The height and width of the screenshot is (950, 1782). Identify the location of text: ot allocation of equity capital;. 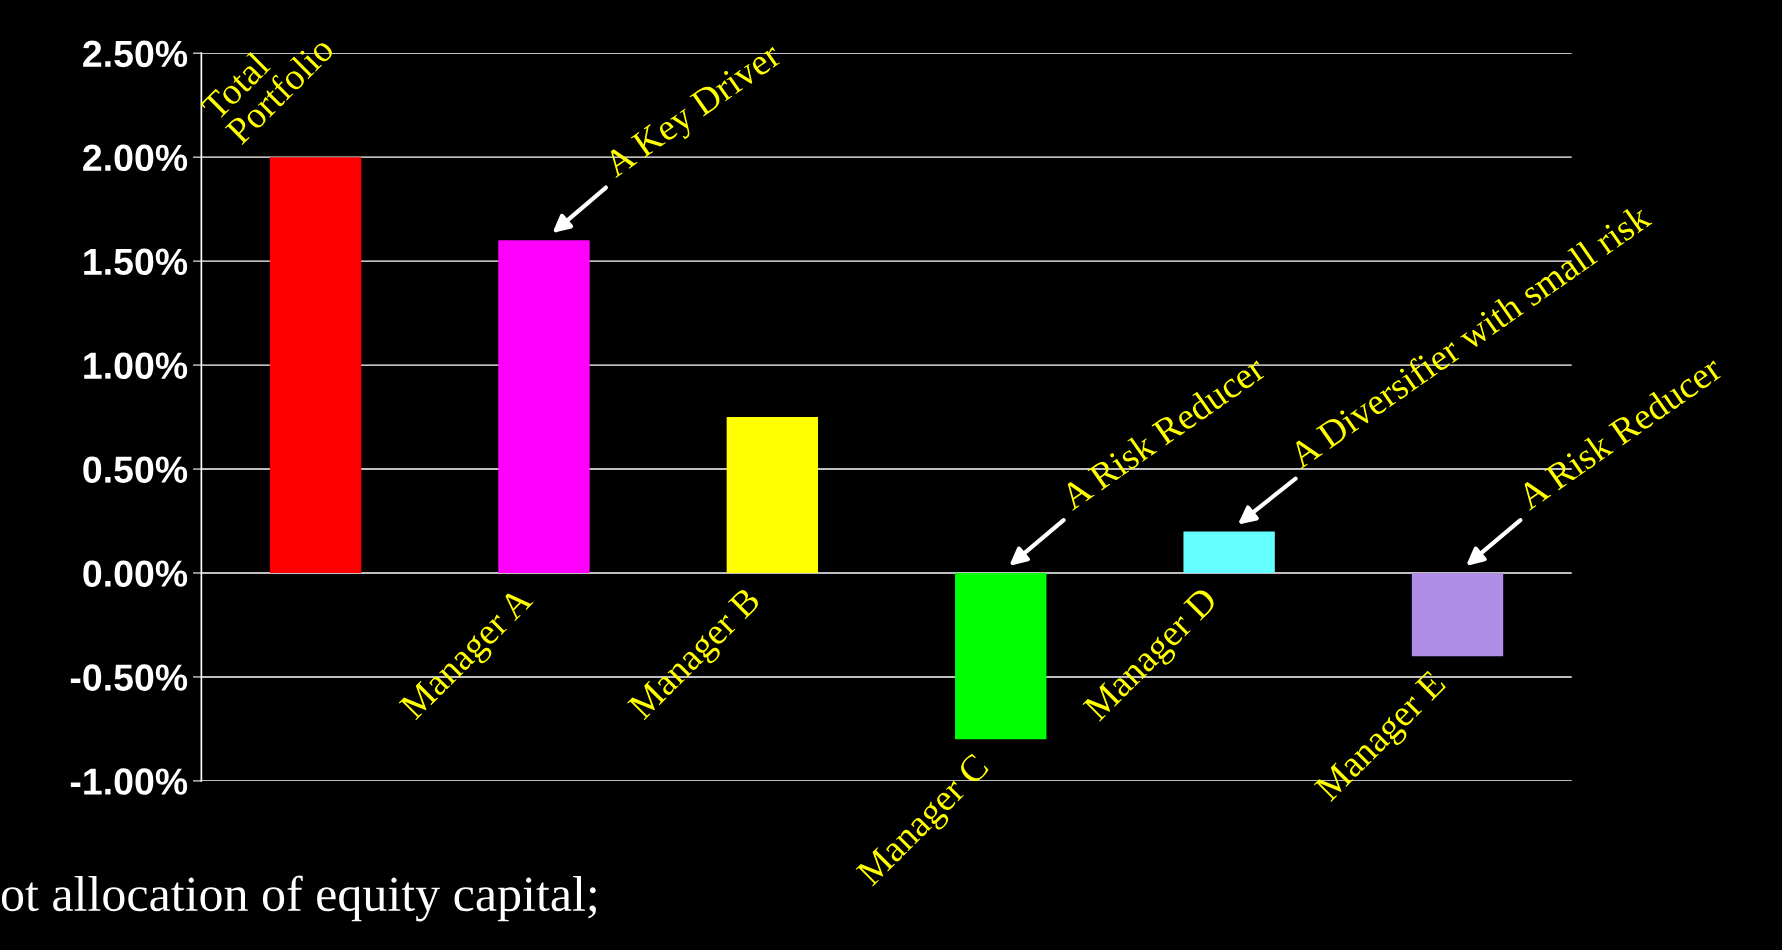
(298, 898).